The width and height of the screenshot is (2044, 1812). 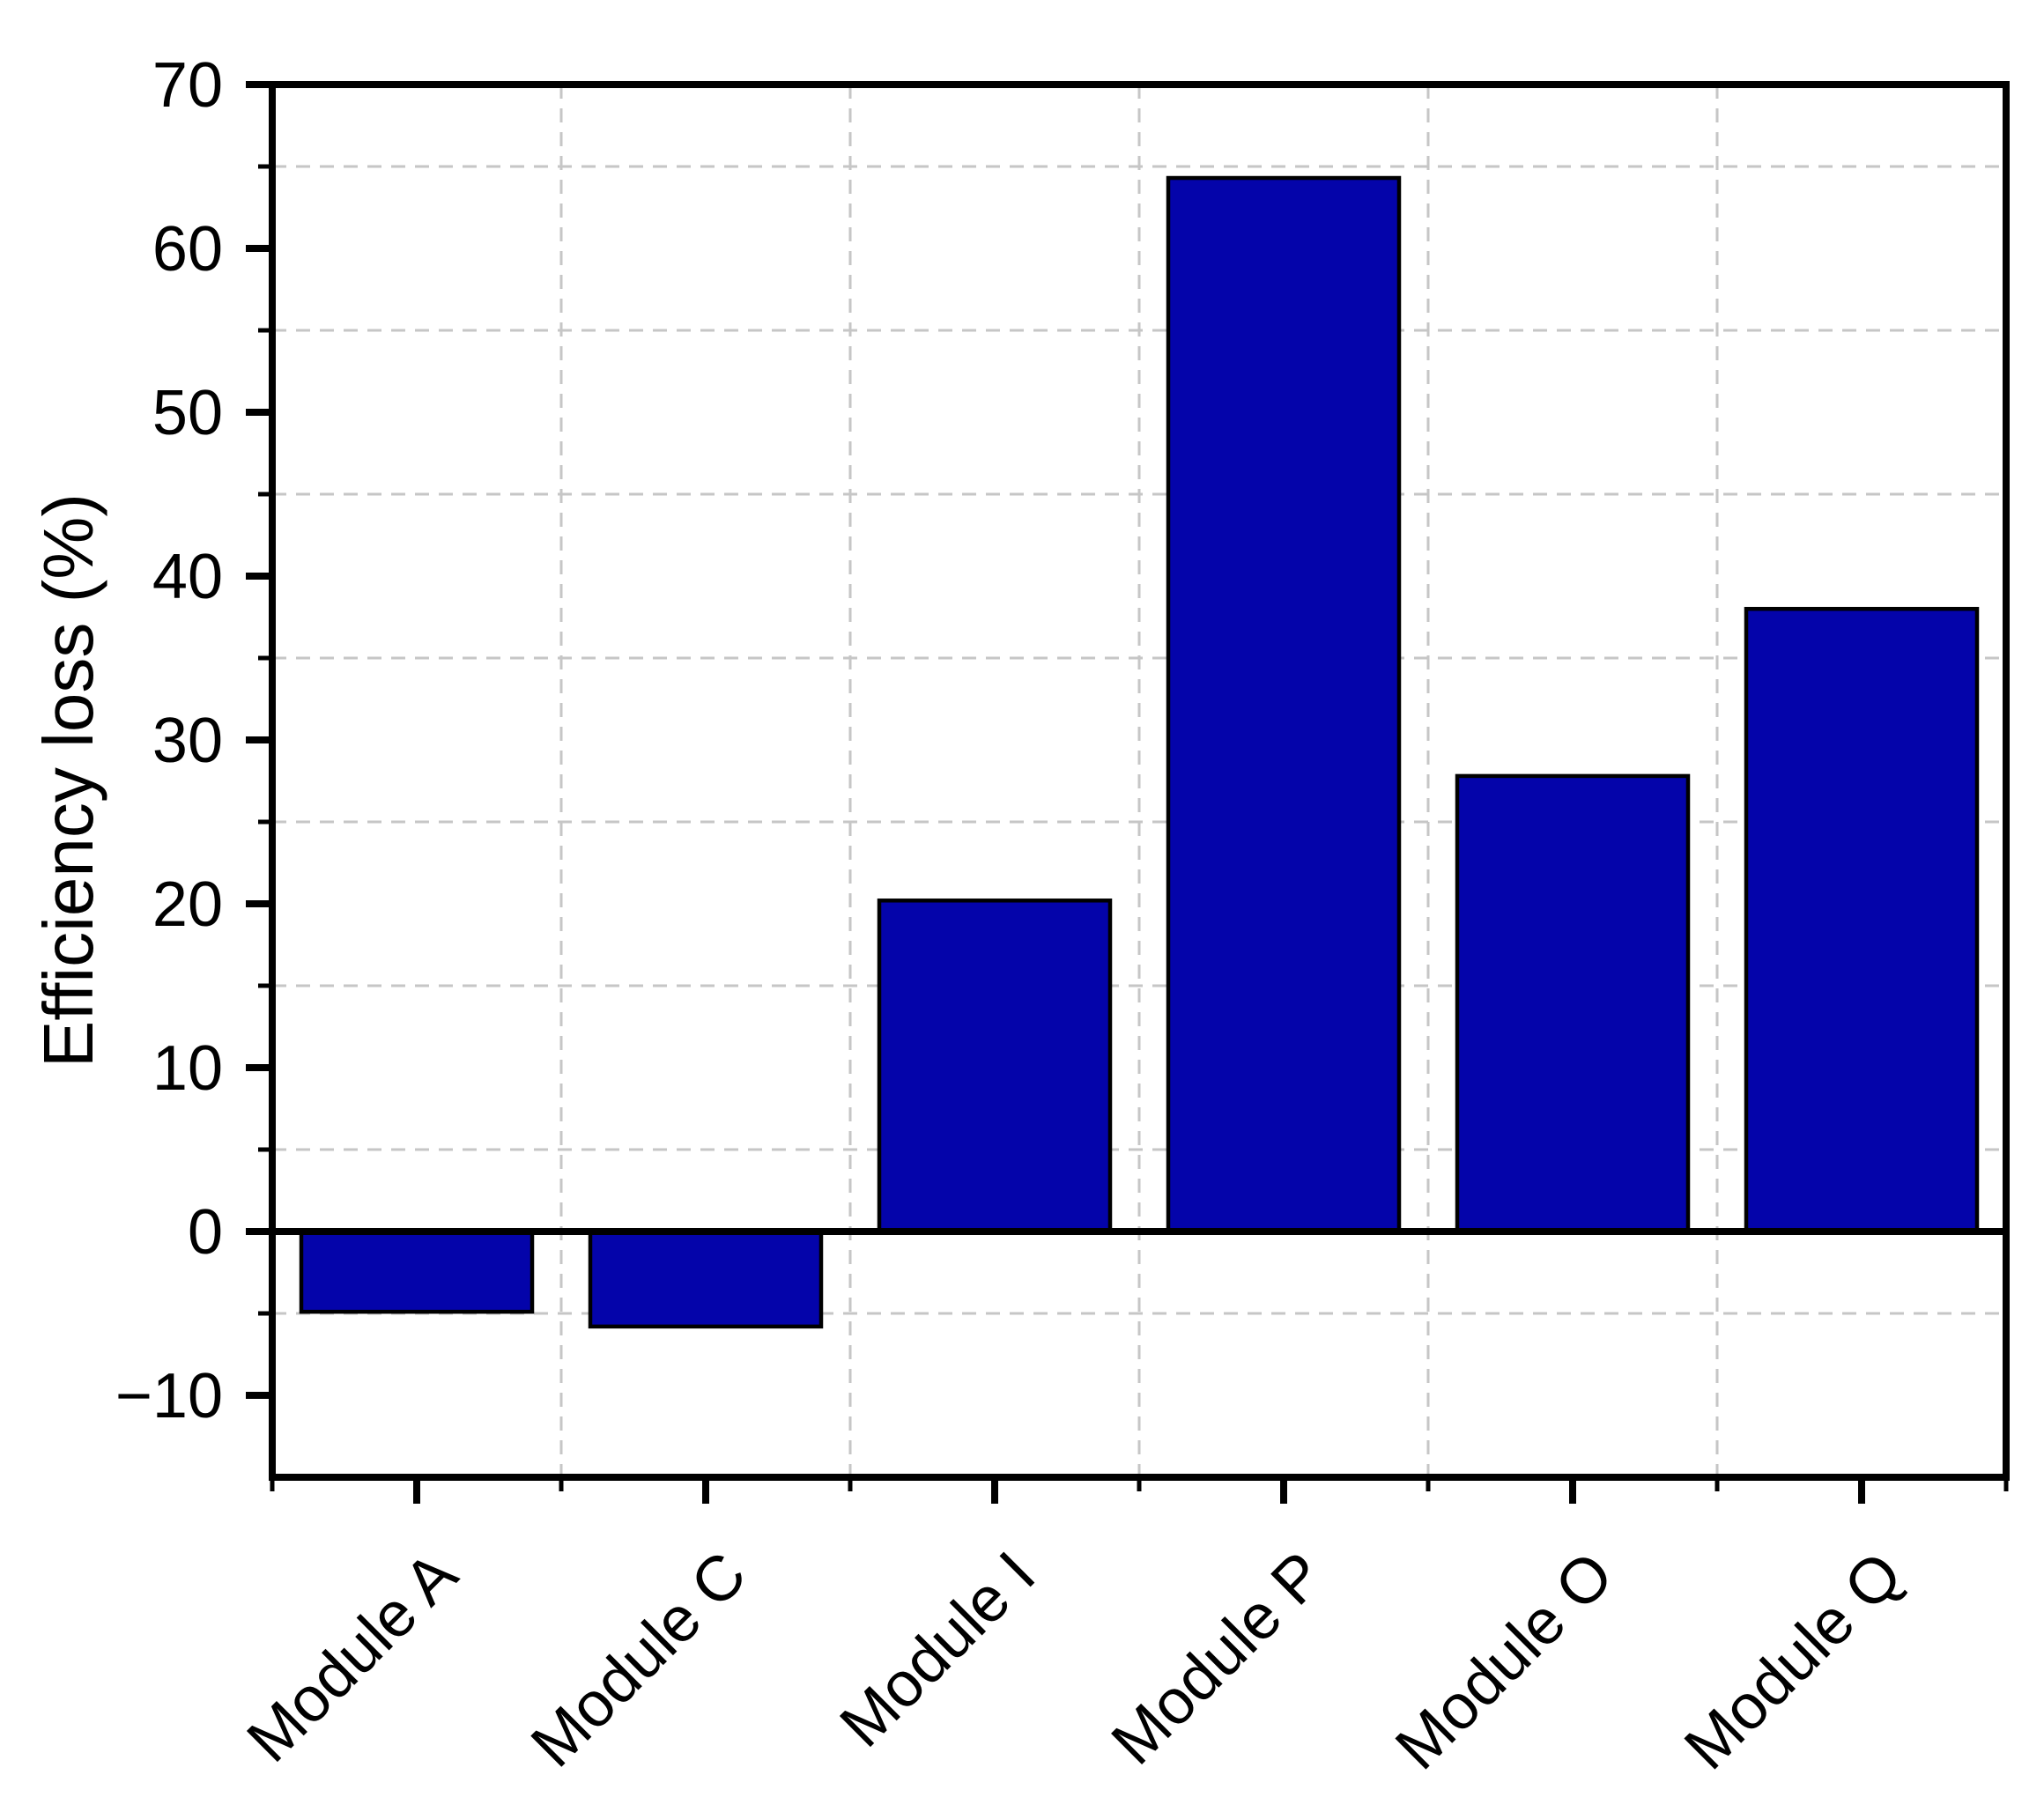 I want to click on y-tick-label: 0, so click(x=205, y=1232).